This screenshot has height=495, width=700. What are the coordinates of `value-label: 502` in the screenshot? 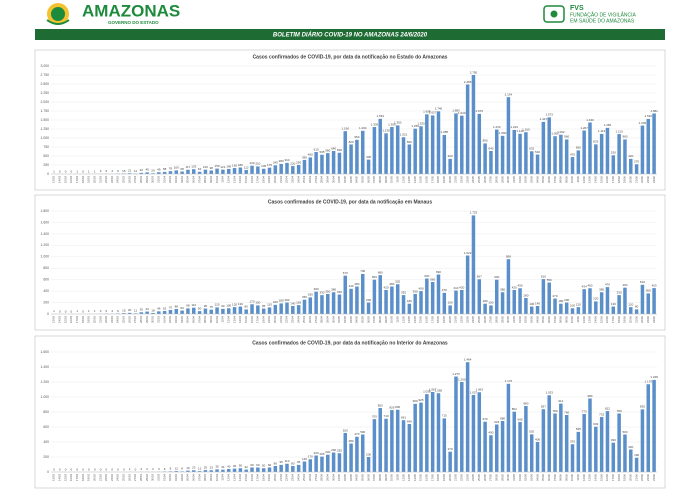 It's located at (531, 432).